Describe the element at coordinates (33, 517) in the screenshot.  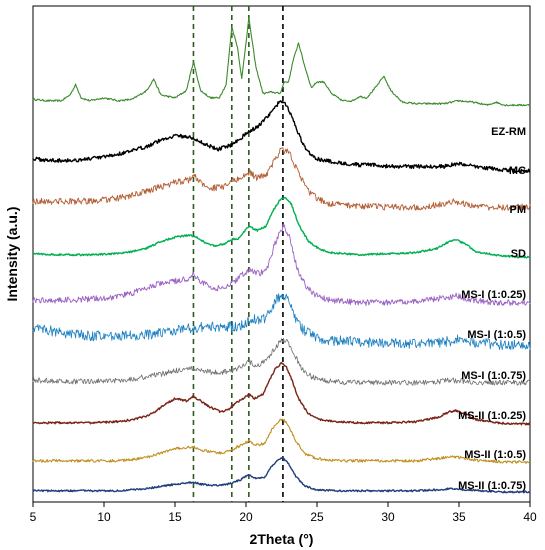
I see `x-tick-label: 5` at that location.